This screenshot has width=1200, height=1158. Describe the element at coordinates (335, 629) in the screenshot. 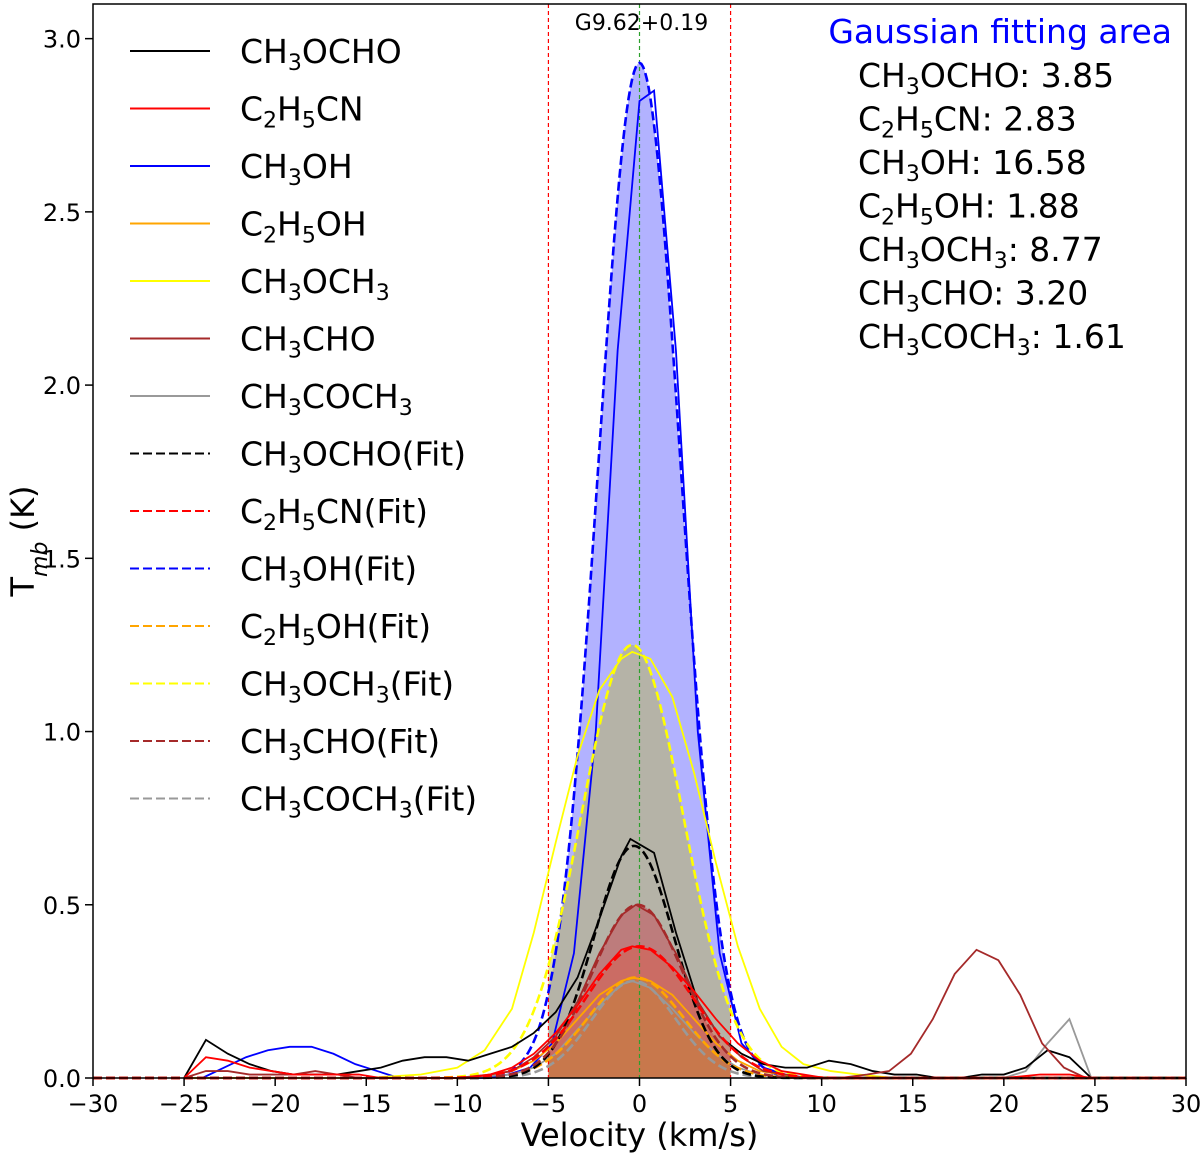

I see `legend-label-c2h5oh-fit: C2H5OH(Fit)` at that location.